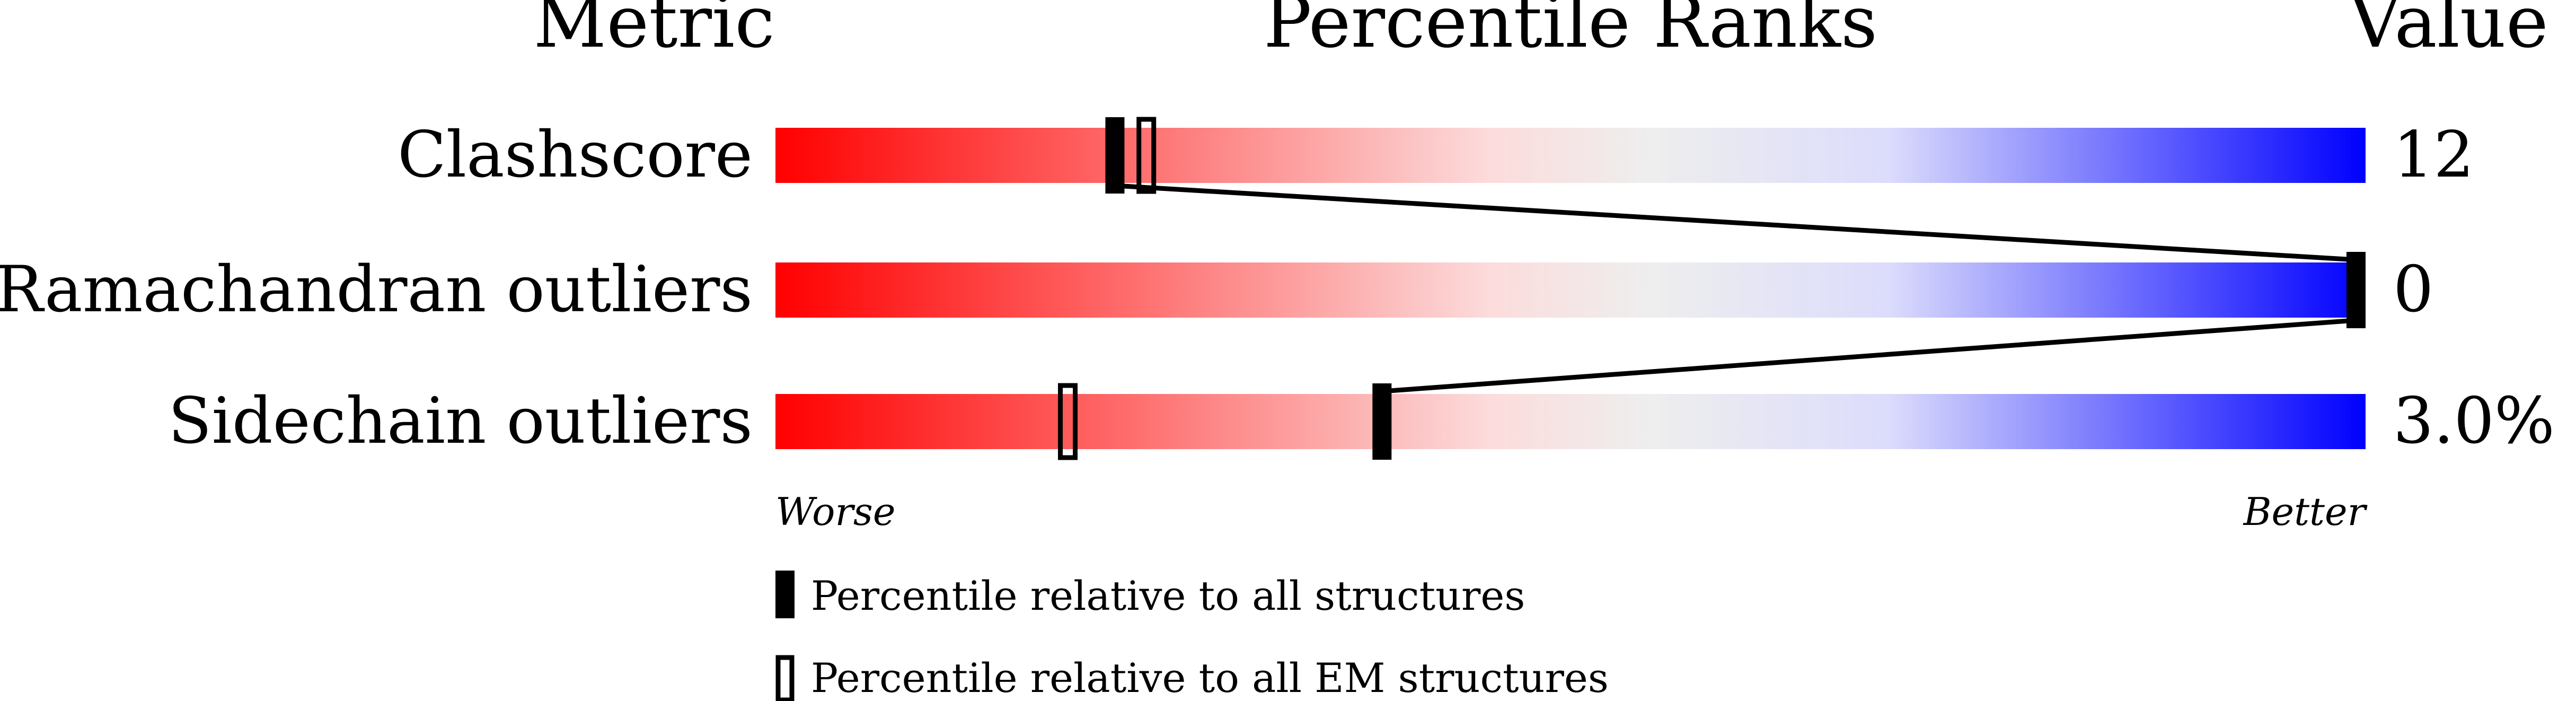 This screenshot has height=701, width=2576. I want to click on metric-value: 12, so click(2433, 155).